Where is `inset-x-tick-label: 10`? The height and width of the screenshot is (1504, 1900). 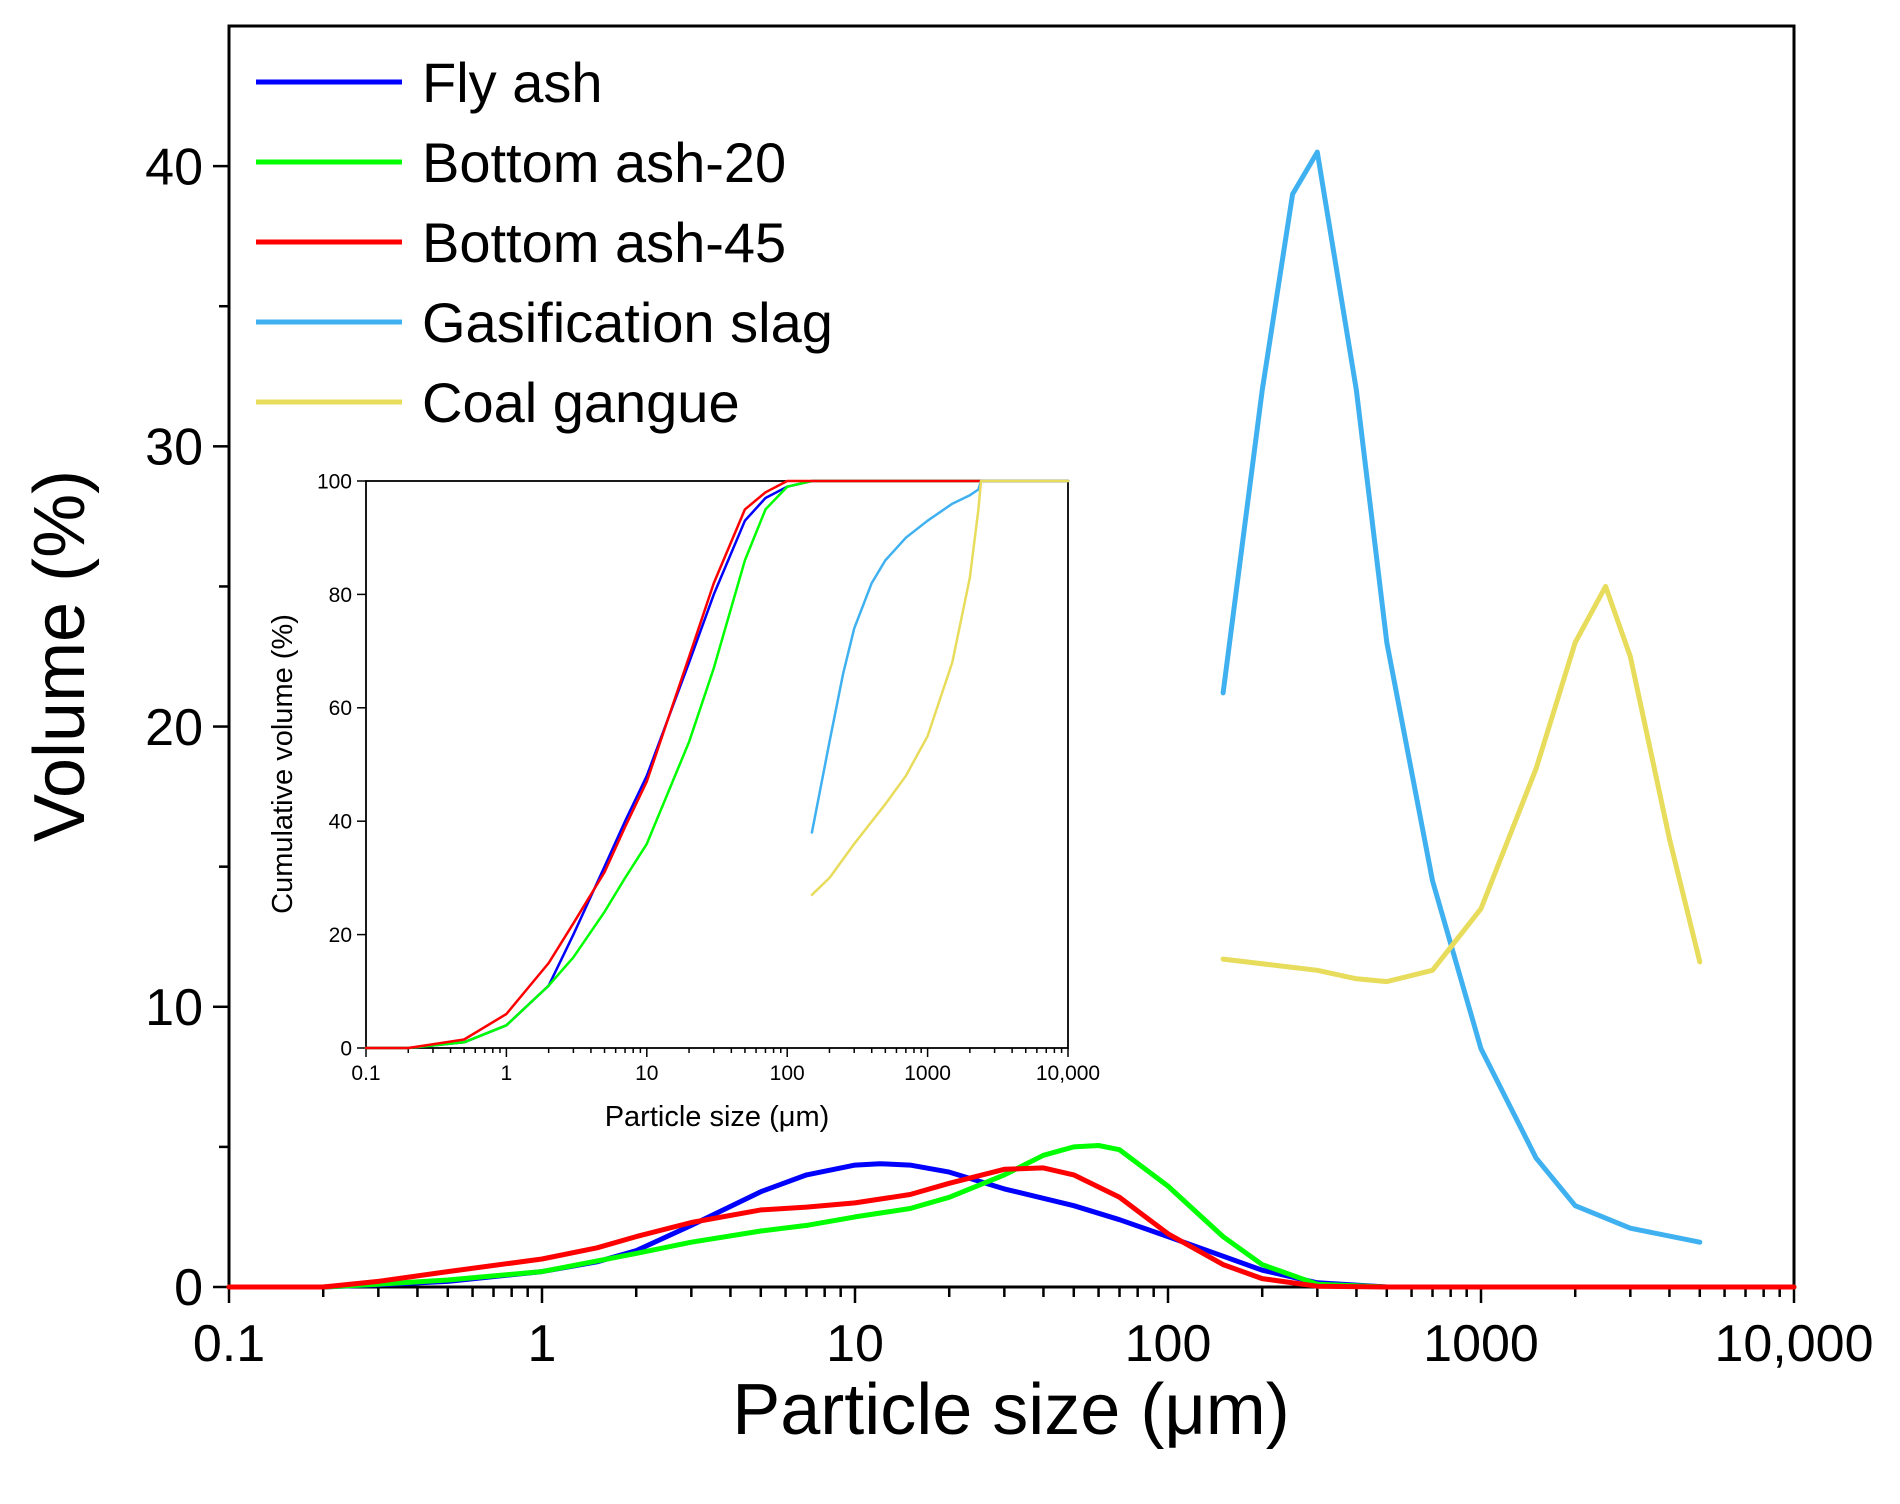
inset-x-tick-label: 10 is located at coordinates (646, 1073).